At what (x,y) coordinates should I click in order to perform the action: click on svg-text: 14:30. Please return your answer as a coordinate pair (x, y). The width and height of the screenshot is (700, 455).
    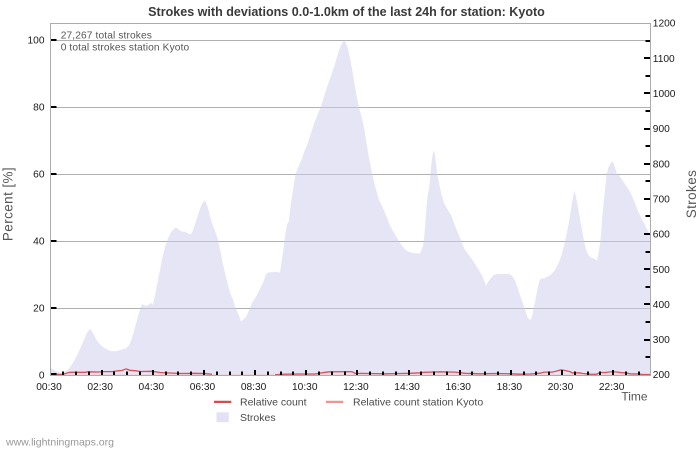
    Looking at the image, I should click on (407, 387).